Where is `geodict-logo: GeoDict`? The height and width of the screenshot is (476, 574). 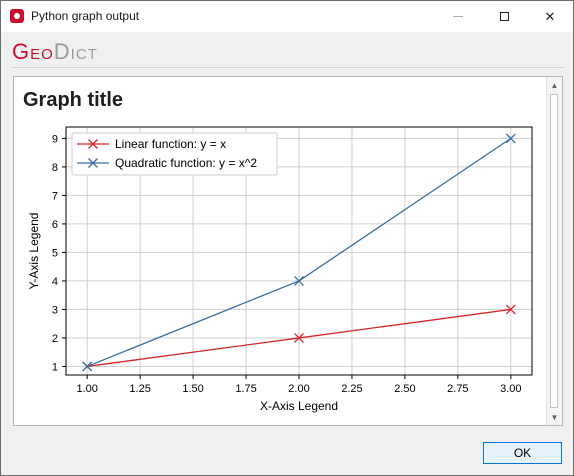 geodict-logo: GeoDict is located at coordinates (55, 52).